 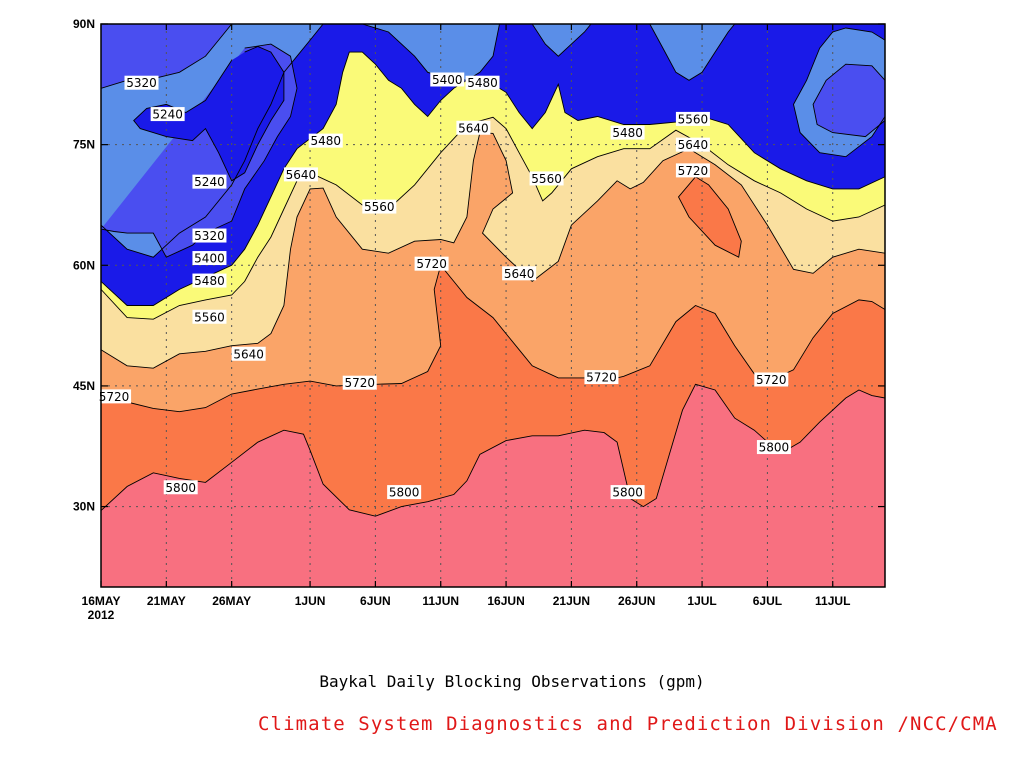 I want to click on contour-label: 5240, so click(x=167, y=114).